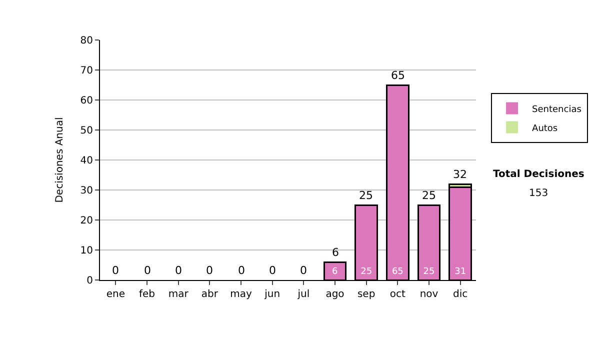 The width and height of the screenshot is (600, 340). What do you see at coordinates (179, 294) in the screenshot?
I see `x-tick-label: mar` at bounding box center [179, 294].